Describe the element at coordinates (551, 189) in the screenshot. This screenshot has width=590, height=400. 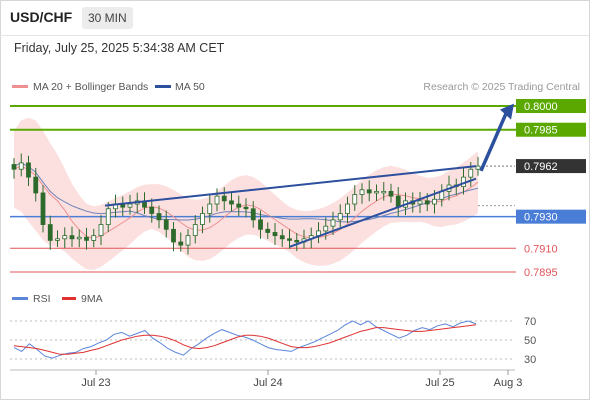
I see `level-labels: 0.8000 0.7985 0.7962 0.7930 0.7910 0.7895` at that location.